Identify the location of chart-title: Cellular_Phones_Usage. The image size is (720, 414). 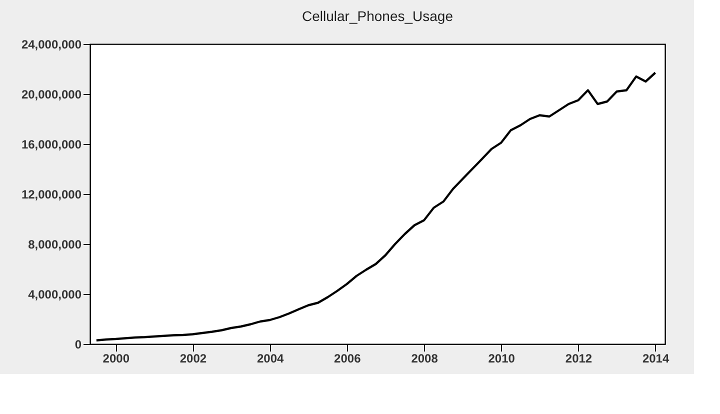
(378, 16).